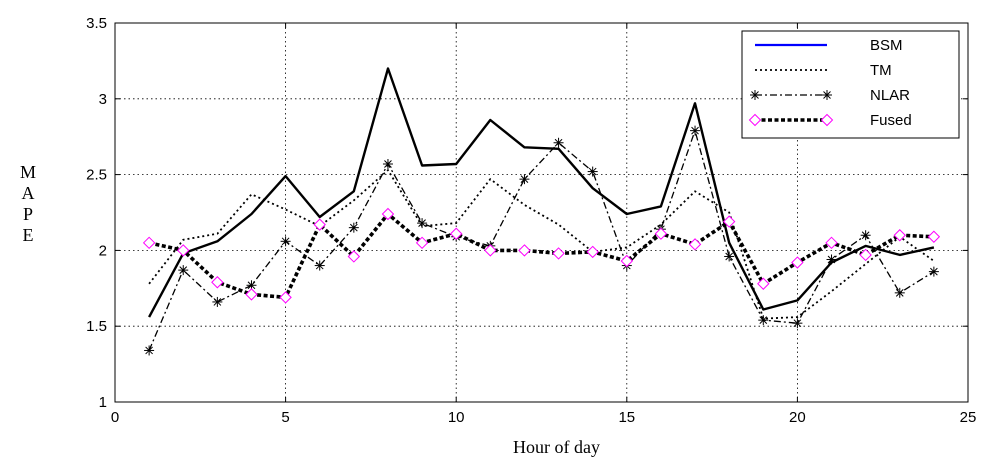 The image size is (991, 461). What do you see at coordinates (881, 70) in the screenshot?
I see `legend-label-tm: TM` at bounding box center [881, 70].